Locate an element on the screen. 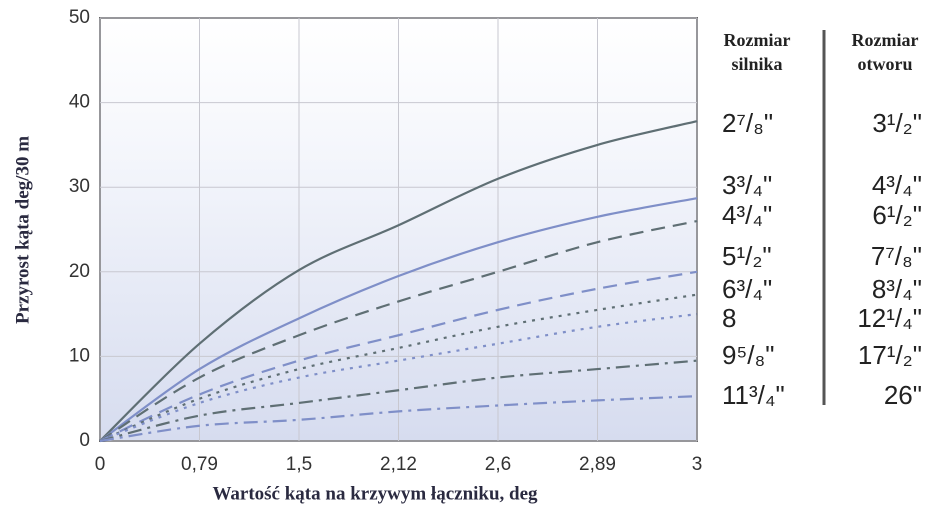 Image resolution: width=945 pixels, height=511 pixels. hole-size-label: 3¹/₂" is located at coordinates (897, 123).